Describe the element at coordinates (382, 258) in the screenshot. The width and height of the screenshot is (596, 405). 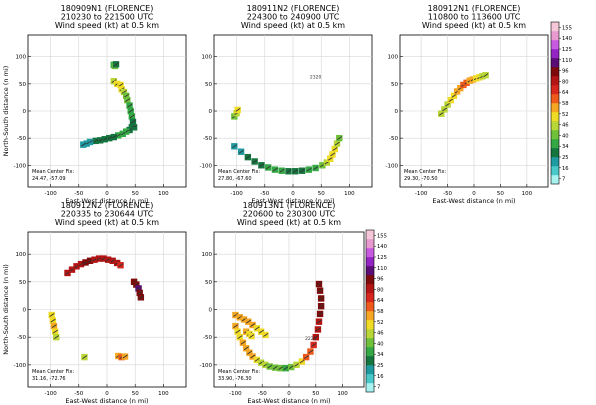
I see `colorbar-tick-label: 125` at that location.